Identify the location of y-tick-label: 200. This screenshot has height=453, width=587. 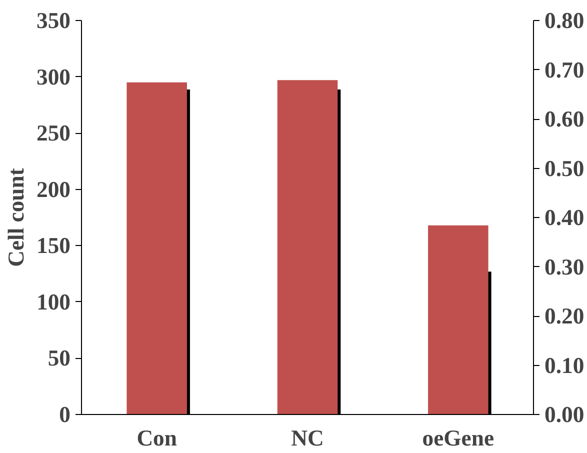
(53, 189).